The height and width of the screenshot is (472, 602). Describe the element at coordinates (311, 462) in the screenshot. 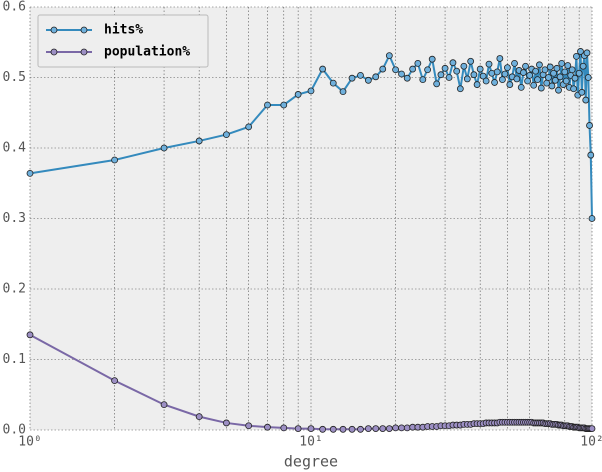

I see `x-axis-label: degree` at that location.